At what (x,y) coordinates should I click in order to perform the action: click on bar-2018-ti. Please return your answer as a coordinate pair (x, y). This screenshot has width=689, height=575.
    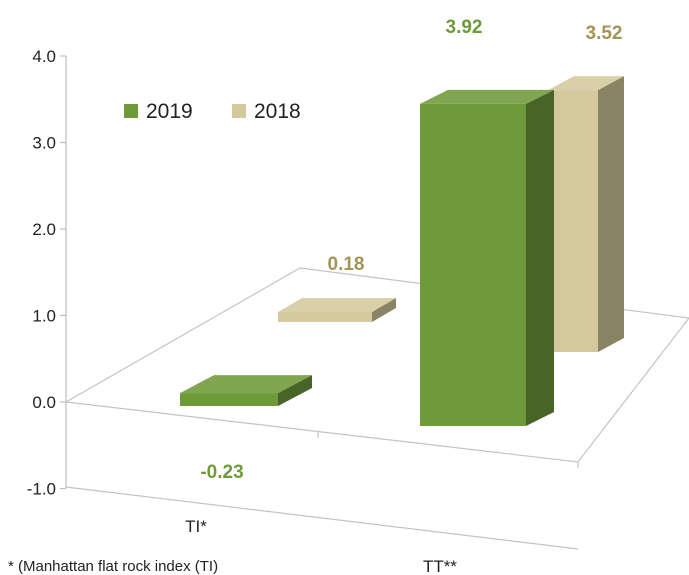
    Looking at the image, I should click on (337, 310).